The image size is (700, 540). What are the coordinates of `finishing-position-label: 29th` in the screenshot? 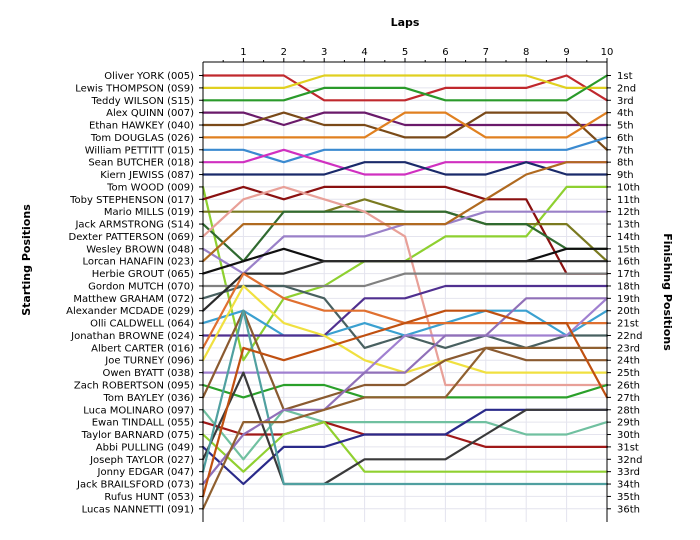 It's located at (628, 423).